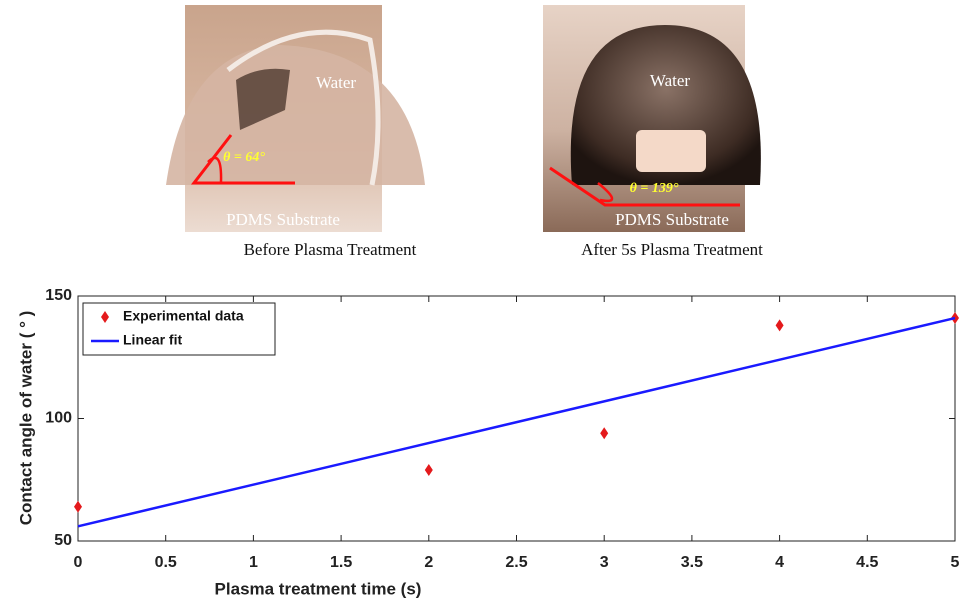 The height and width of the screenshot is (608, 959). Describe the element at coordinates (78, 562) in the screenshot. I see `x-tick-label: 0` at that location.